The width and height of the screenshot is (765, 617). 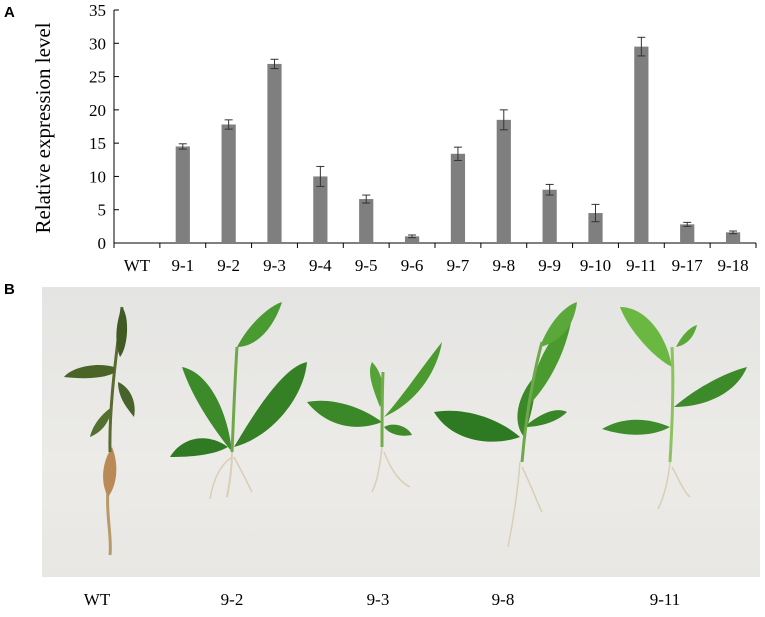 What do you see at coordinates (688, 265) in the screenshot?
I see `x-tick-label: 9-17` at bounding box center [688, 265].